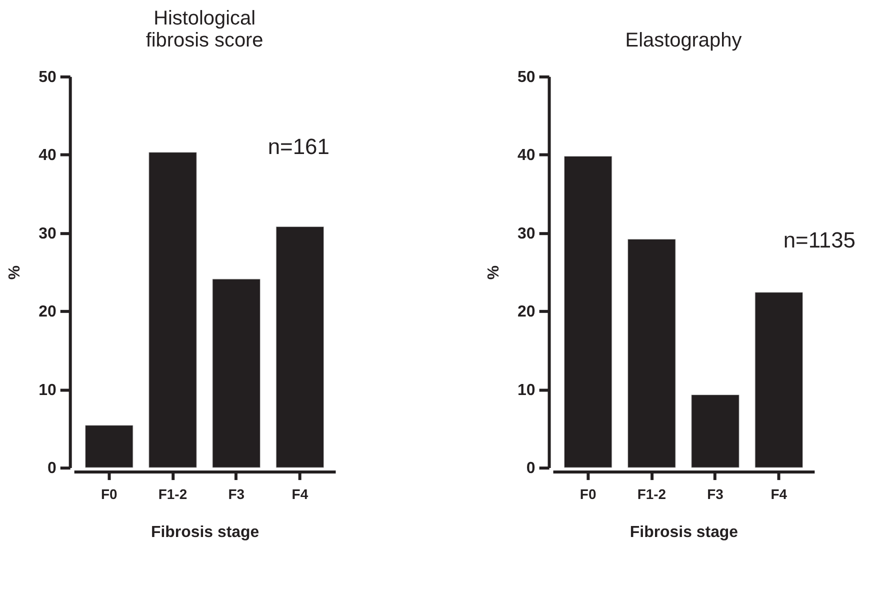  I want to click on chart-title: Elastography, so click(683, 41).